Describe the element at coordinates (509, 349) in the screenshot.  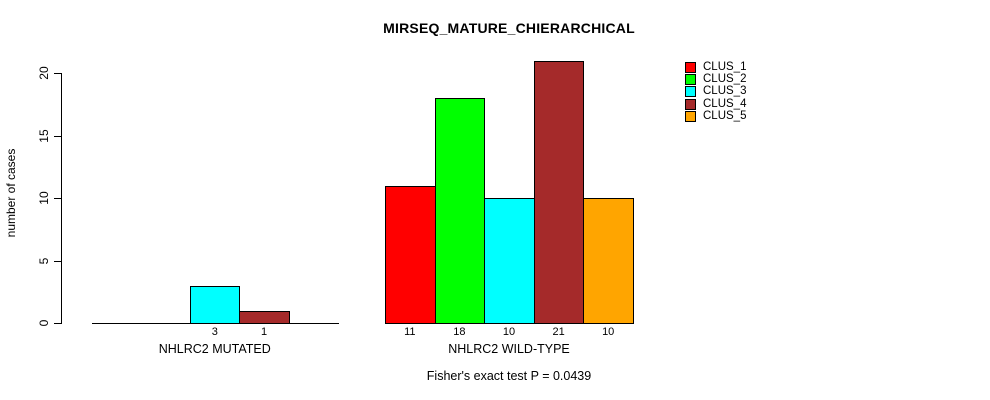
I see `group-axis-label: NHLRC2 WILD-TYPE` at that location.